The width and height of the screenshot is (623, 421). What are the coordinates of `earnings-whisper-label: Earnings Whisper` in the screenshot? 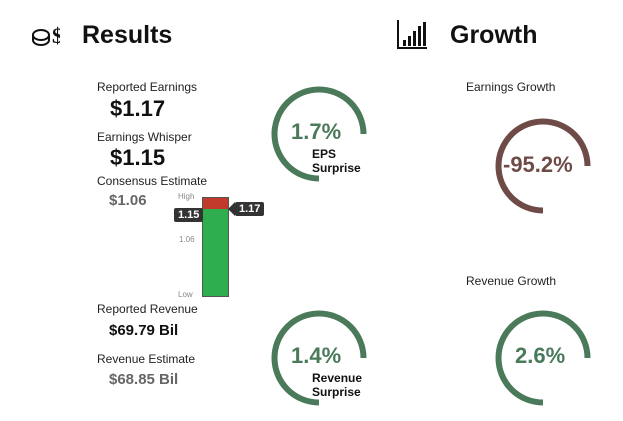 It's located at (144, 137).